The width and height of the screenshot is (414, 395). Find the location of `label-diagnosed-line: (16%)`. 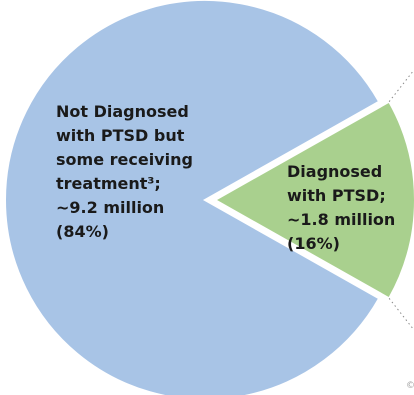

label-diagnosed-line: (16%) is located at coordinates (313, 243).